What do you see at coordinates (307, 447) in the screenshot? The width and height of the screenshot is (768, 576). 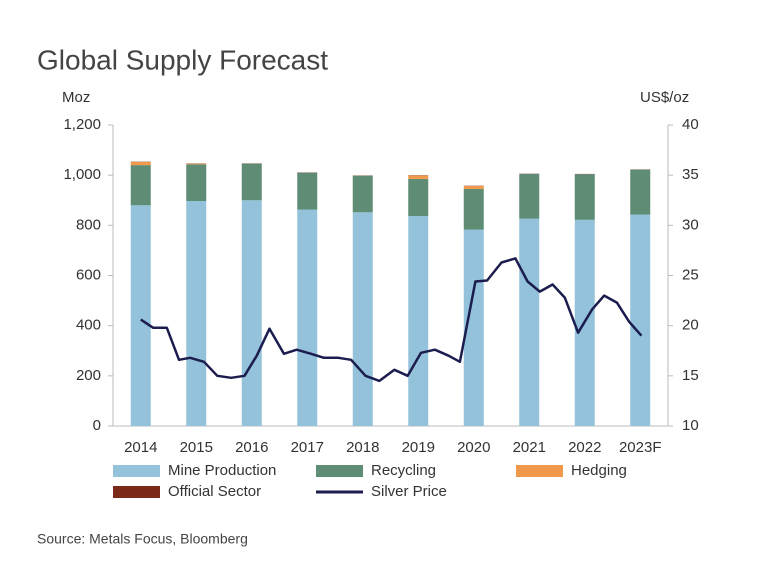 I see `x-tick-label: 2017` at bounding box center [307, 447].